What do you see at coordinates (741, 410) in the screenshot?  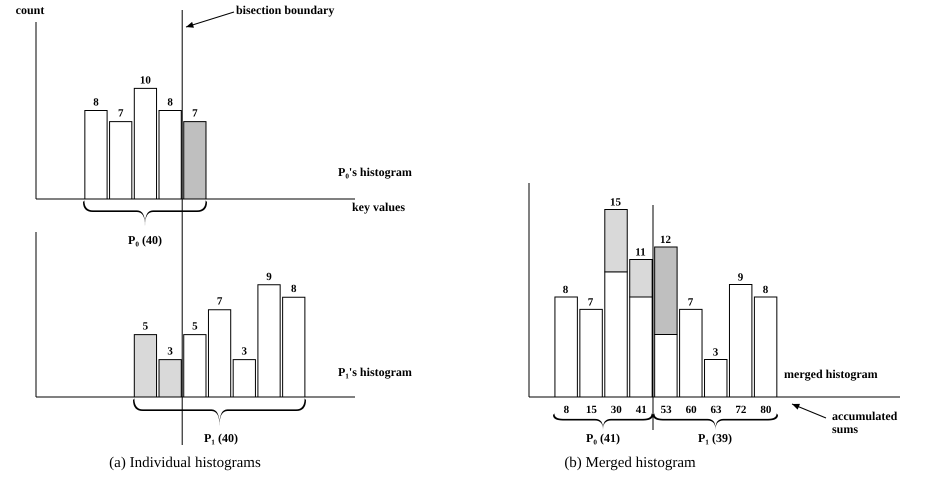 I see `x-tick-label: 72` at bounding box center [741, 410].